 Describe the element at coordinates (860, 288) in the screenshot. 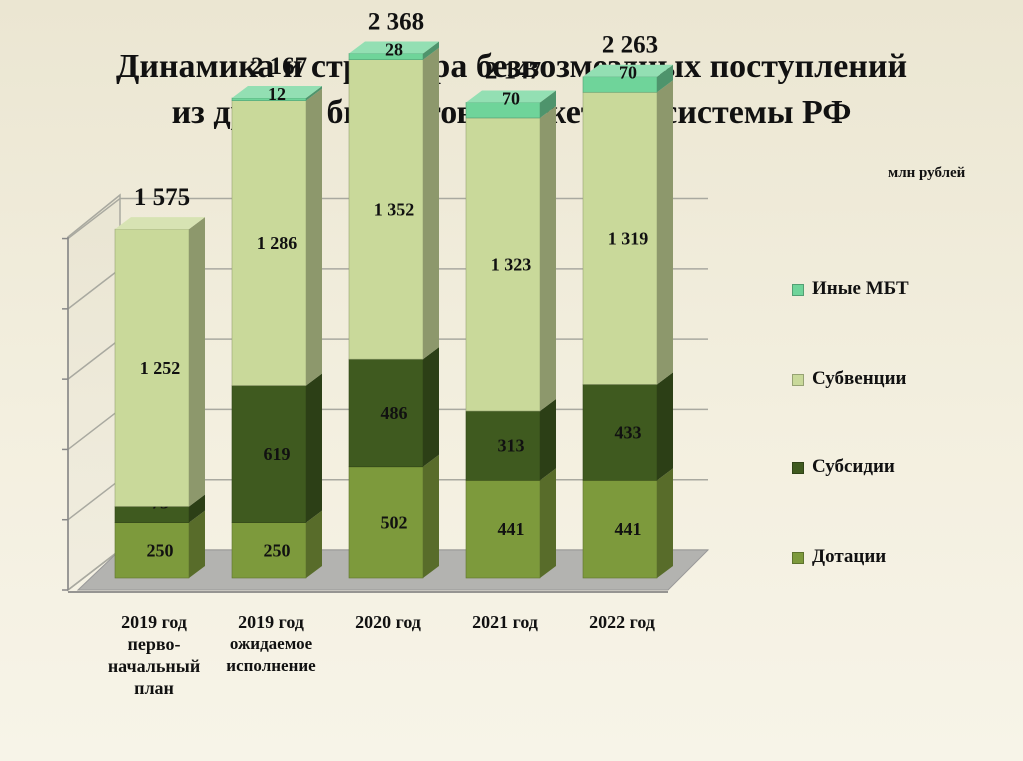

I see `legend-label: Иные МБТ` at that location.